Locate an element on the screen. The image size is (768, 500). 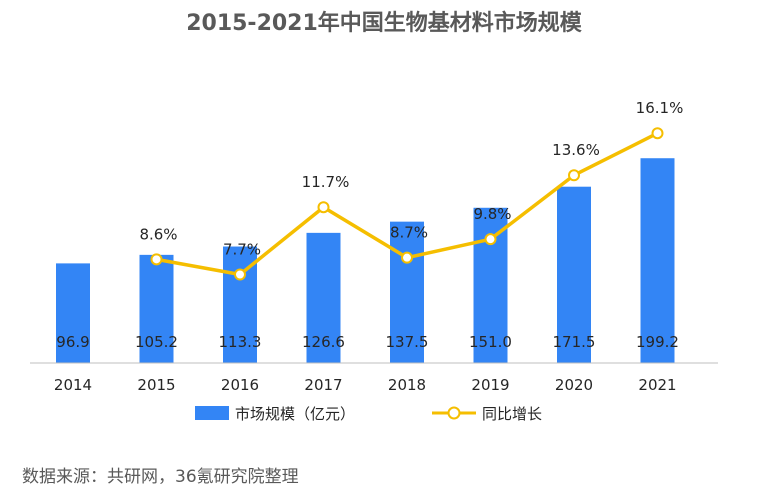
bar-label-2014: 96.9 is located at coordinates (72, 342).